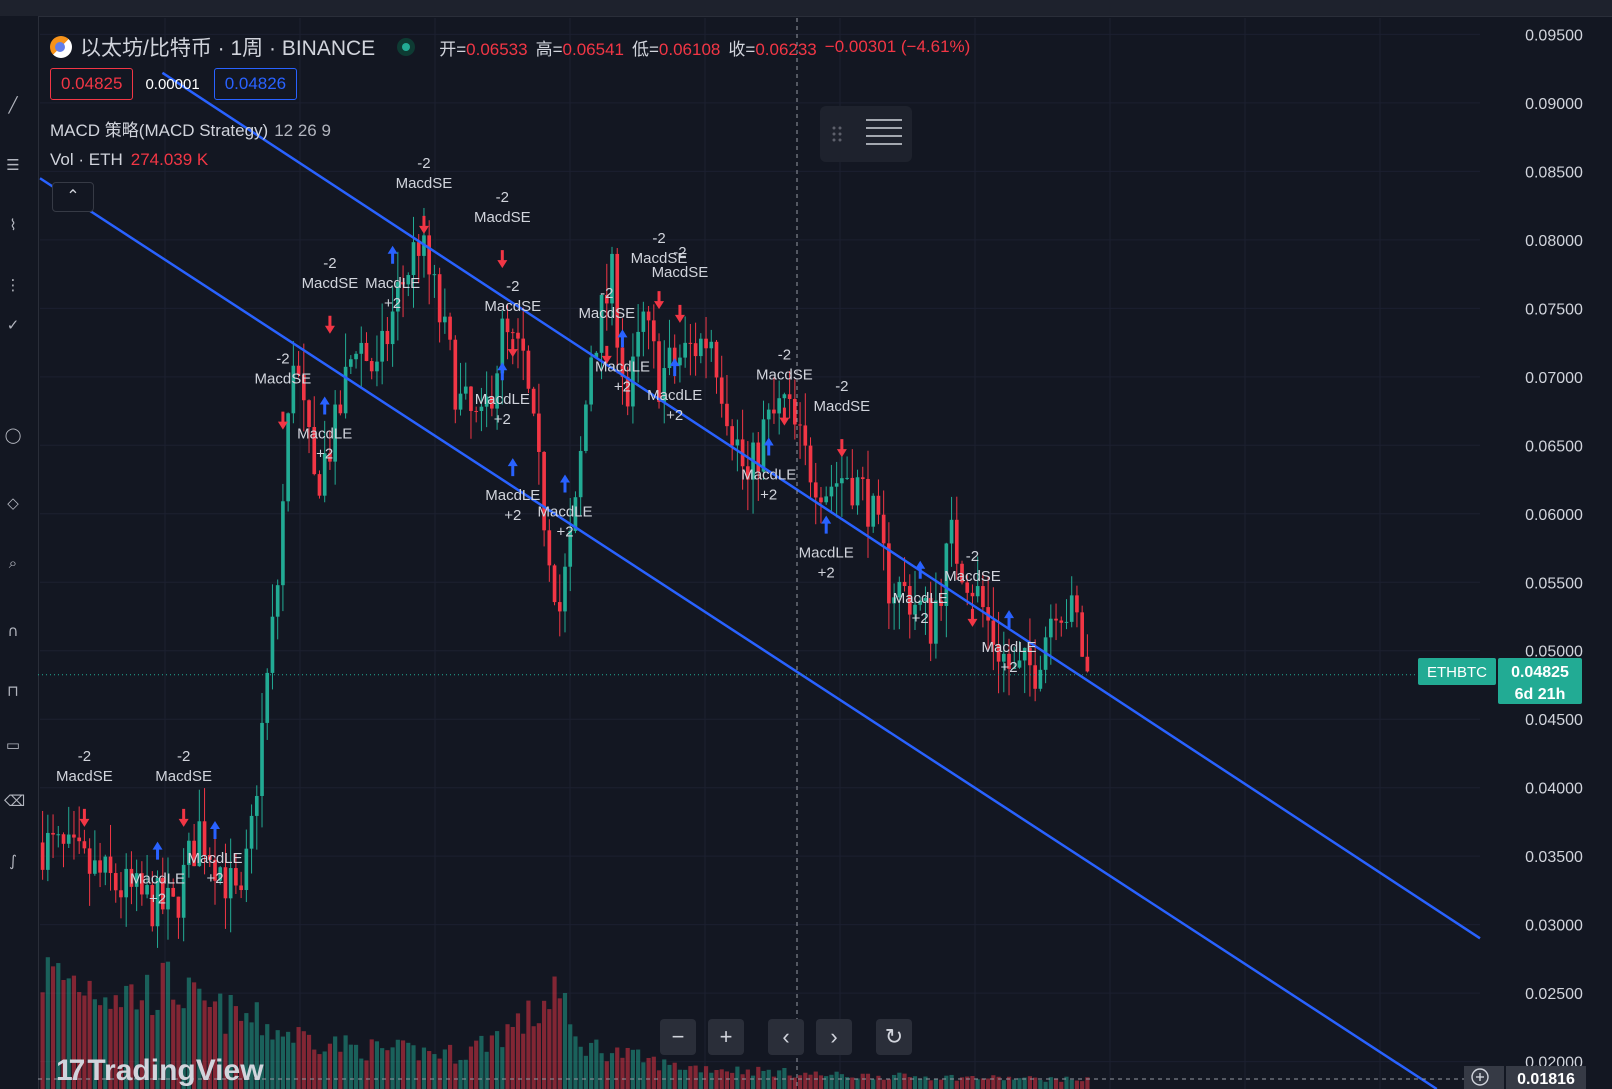  I want to click on lock-icon: ⊓, so click(13, 691).